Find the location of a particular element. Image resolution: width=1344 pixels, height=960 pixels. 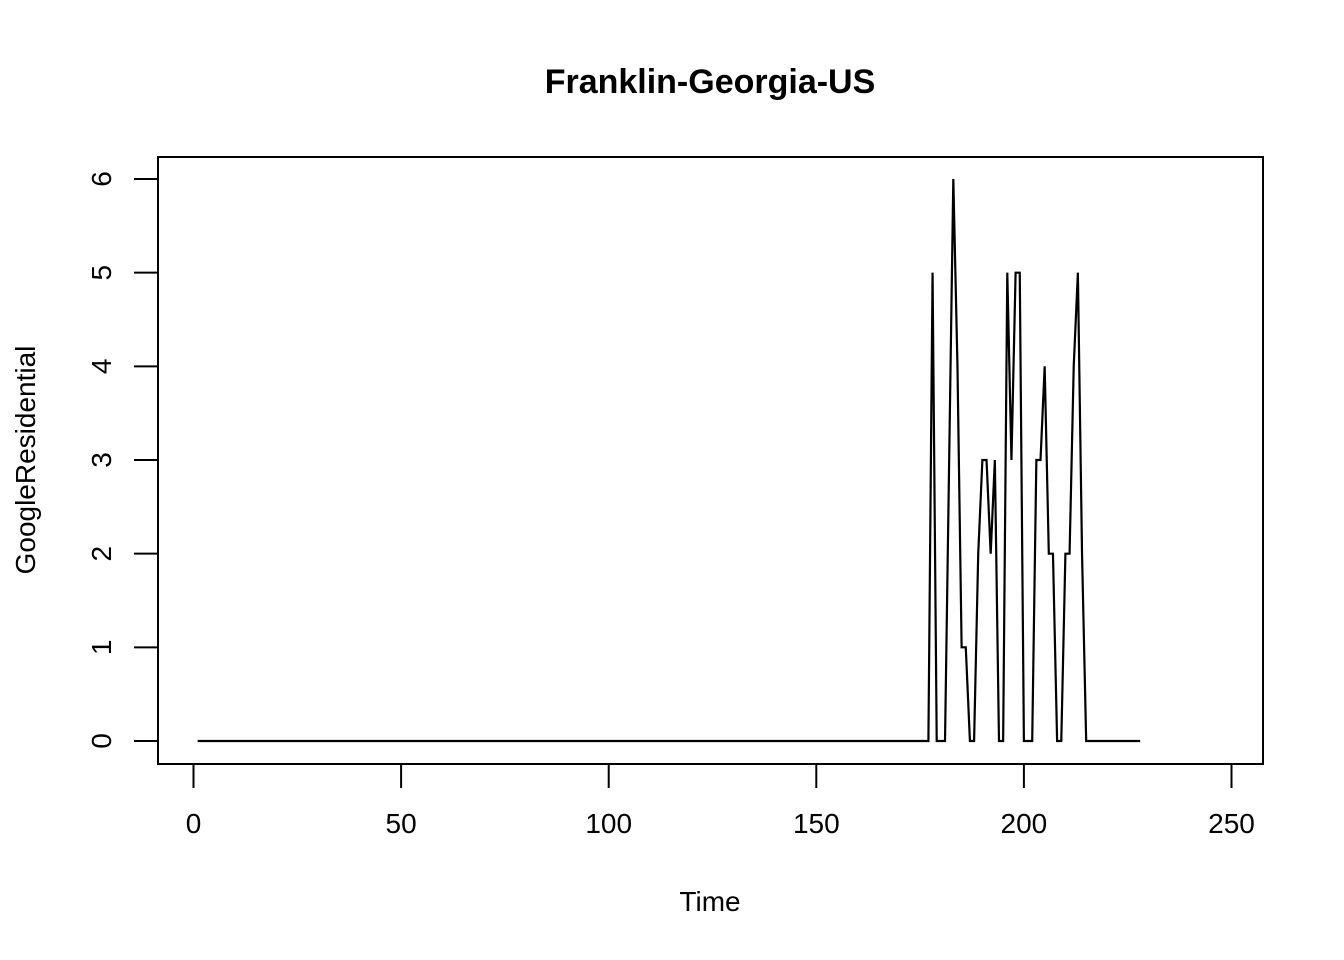

y-tick-label: 5 is located at coordinates (101, 273).